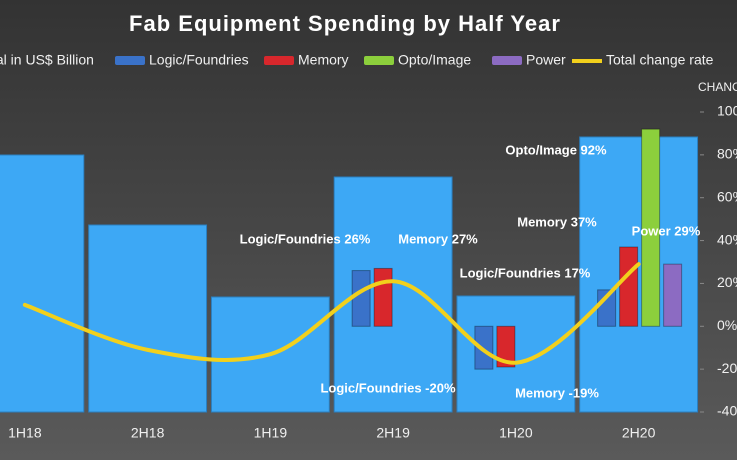 The image size is (737, 460). I want to click on legend-label: Opto/Image, so click(434, 60).